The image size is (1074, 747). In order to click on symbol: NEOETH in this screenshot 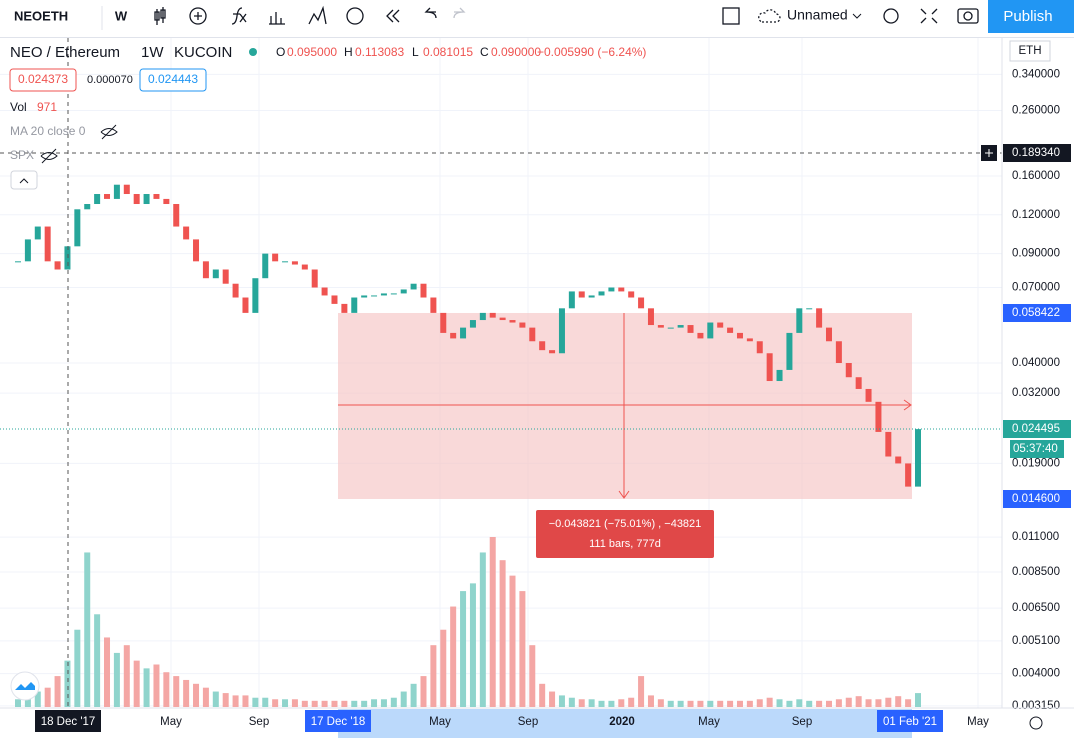, I will do `click(41, 15)`.